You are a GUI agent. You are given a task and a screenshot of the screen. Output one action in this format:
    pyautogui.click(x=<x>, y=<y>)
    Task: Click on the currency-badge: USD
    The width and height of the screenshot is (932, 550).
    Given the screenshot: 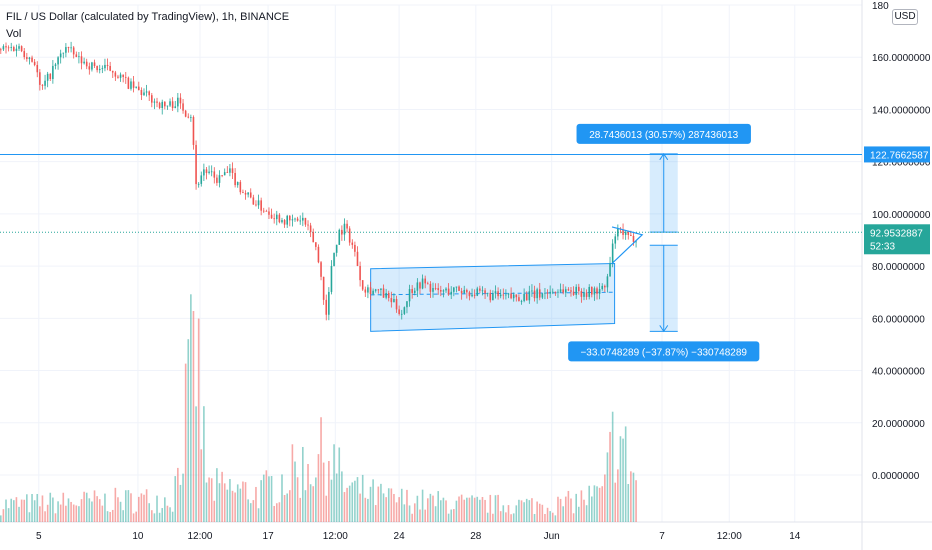 What is the action you would take?
    pyautogui.click(x=905, y=17)
    